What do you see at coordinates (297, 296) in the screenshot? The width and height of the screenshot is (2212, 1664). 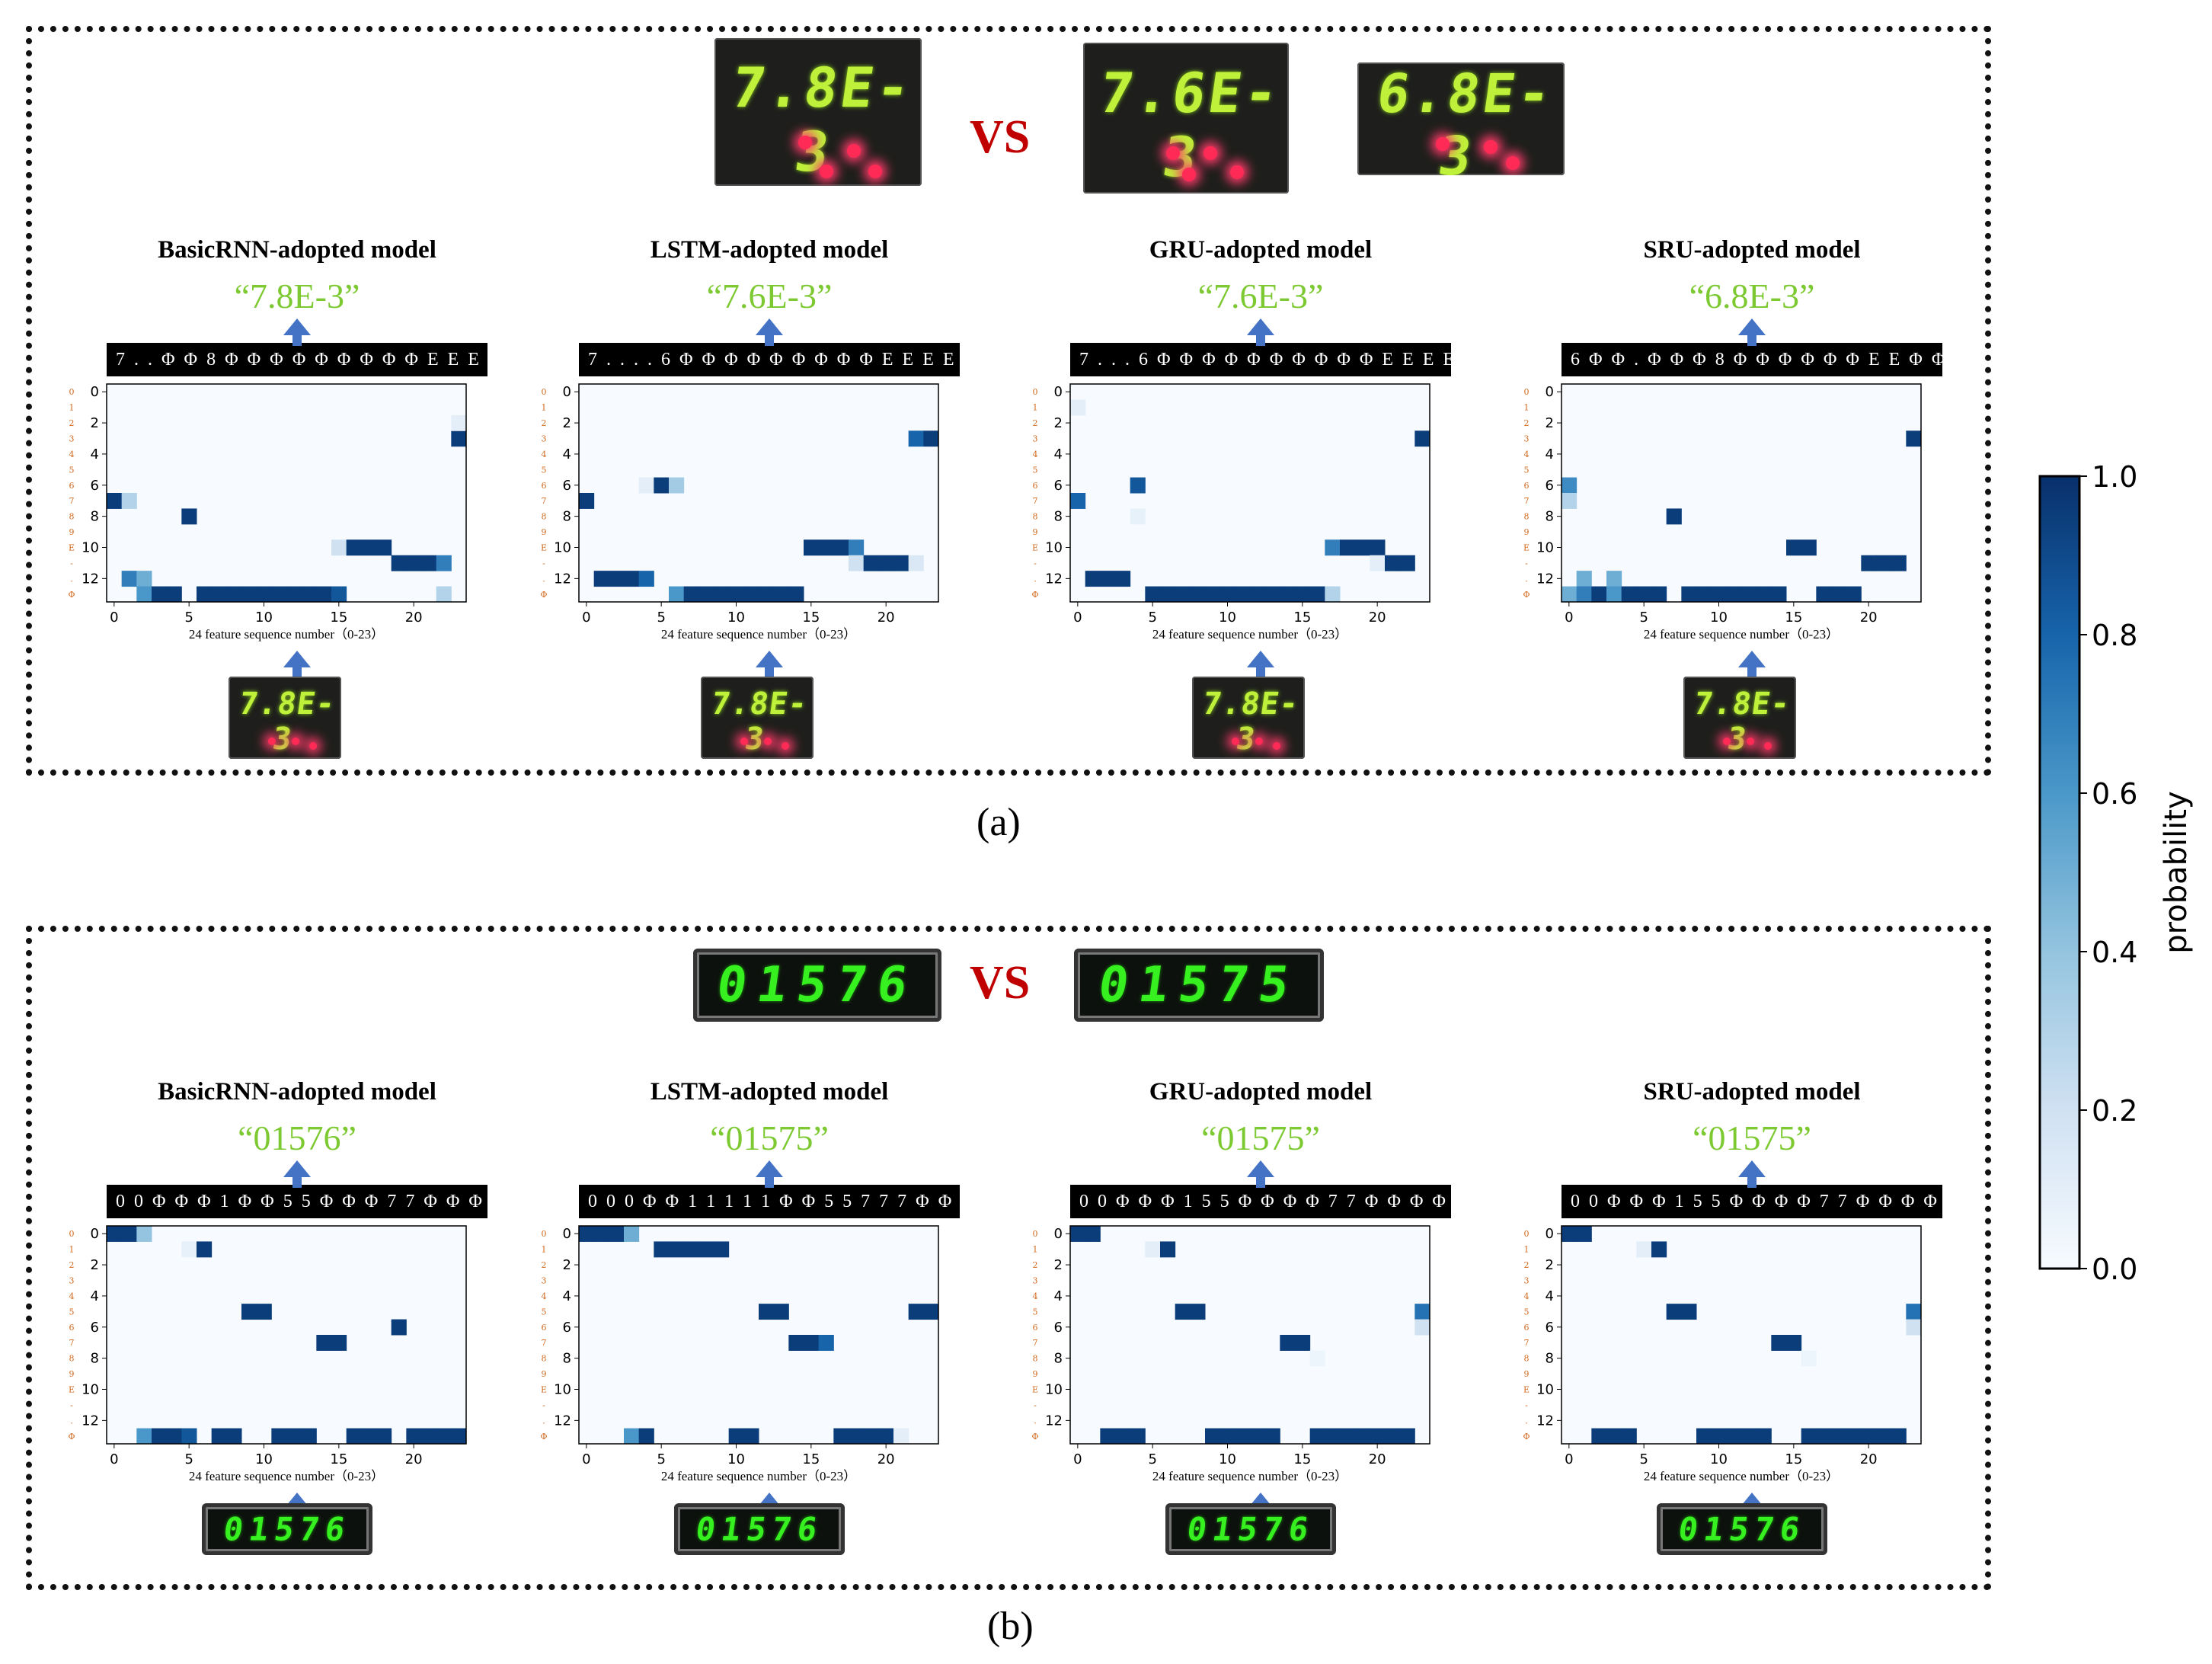 I see `model-prediction: “7.8E-3”` at bounding box center [297, 296].